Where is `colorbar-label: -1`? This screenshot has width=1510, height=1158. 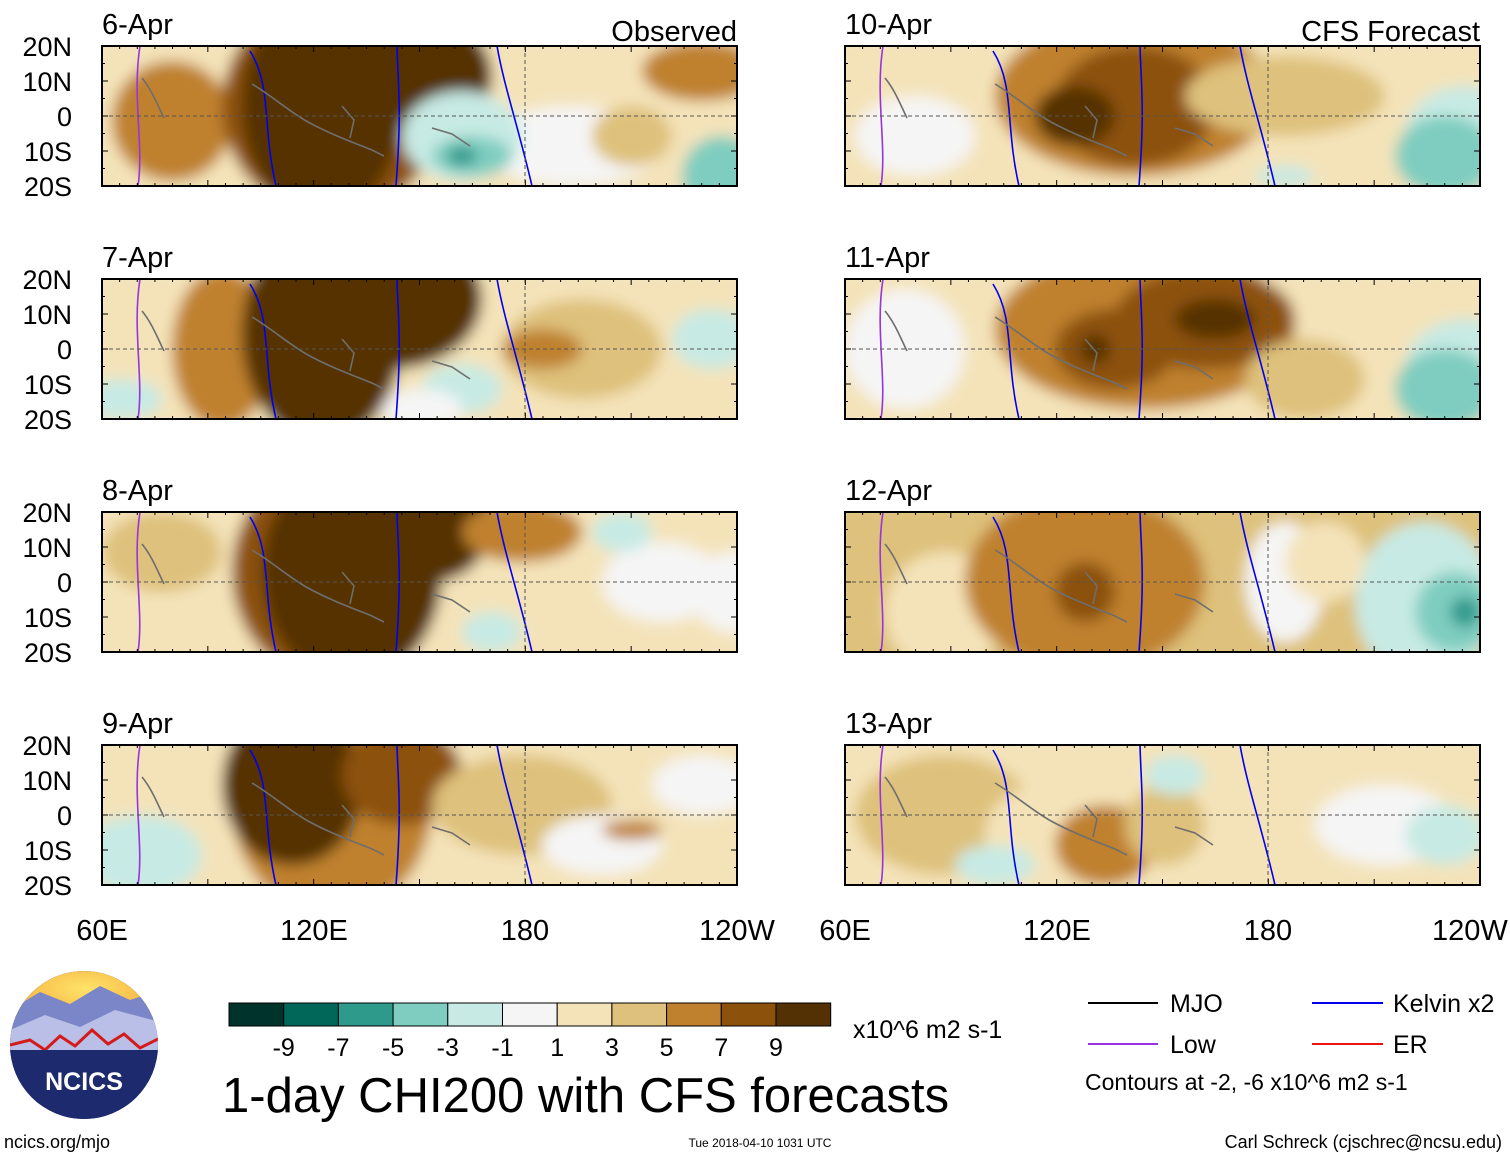
colorbar-label: -1 is located at coordinates (502, 1048).